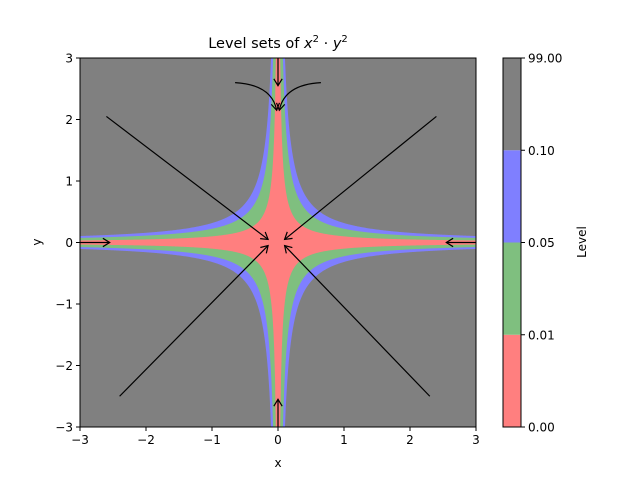 The width and height of the screenshot is (640, 480). Describe the element at coordinates (410, 440) in the screenshot. I see `x-tick-label: 2` at that location.